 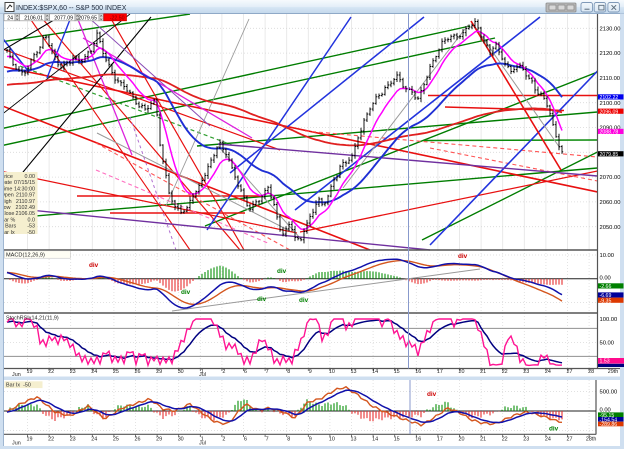 What do you see at coordinates (609, 420) in the screenshot?
I see `svg-text: -154.54` at bounding box center [609, 420].